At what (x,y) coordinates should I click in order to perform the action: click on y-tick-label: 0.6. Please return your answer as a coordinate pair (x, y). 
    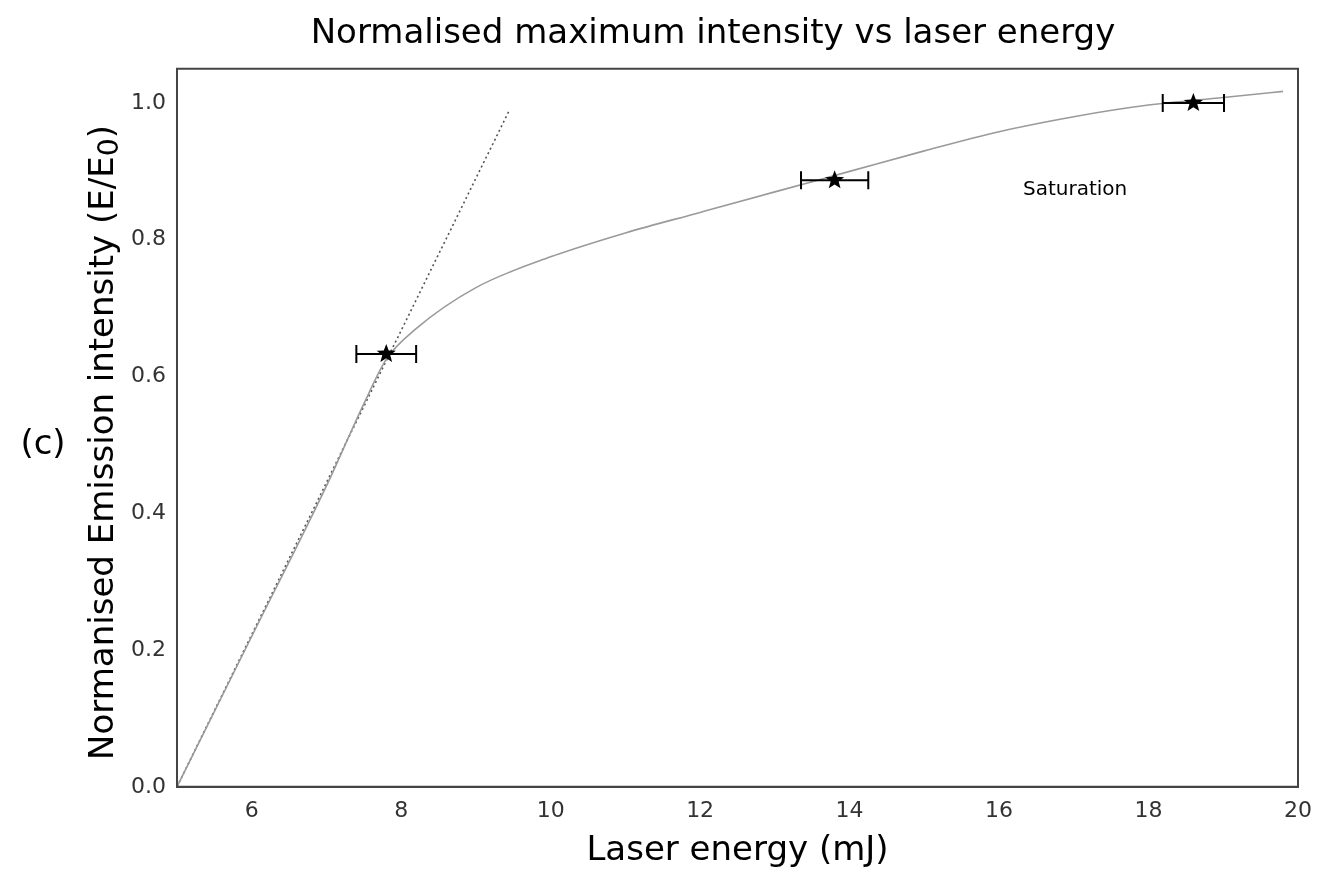
    Looking at the image, I should click on (148, 375).